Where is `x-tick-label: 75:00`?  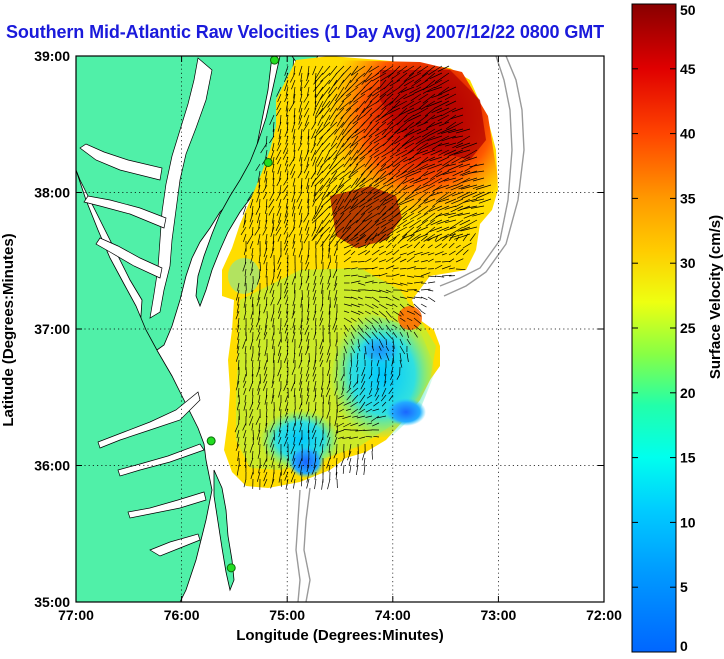
x-tick-label: 75:00 is located at coordinates (287, 615).